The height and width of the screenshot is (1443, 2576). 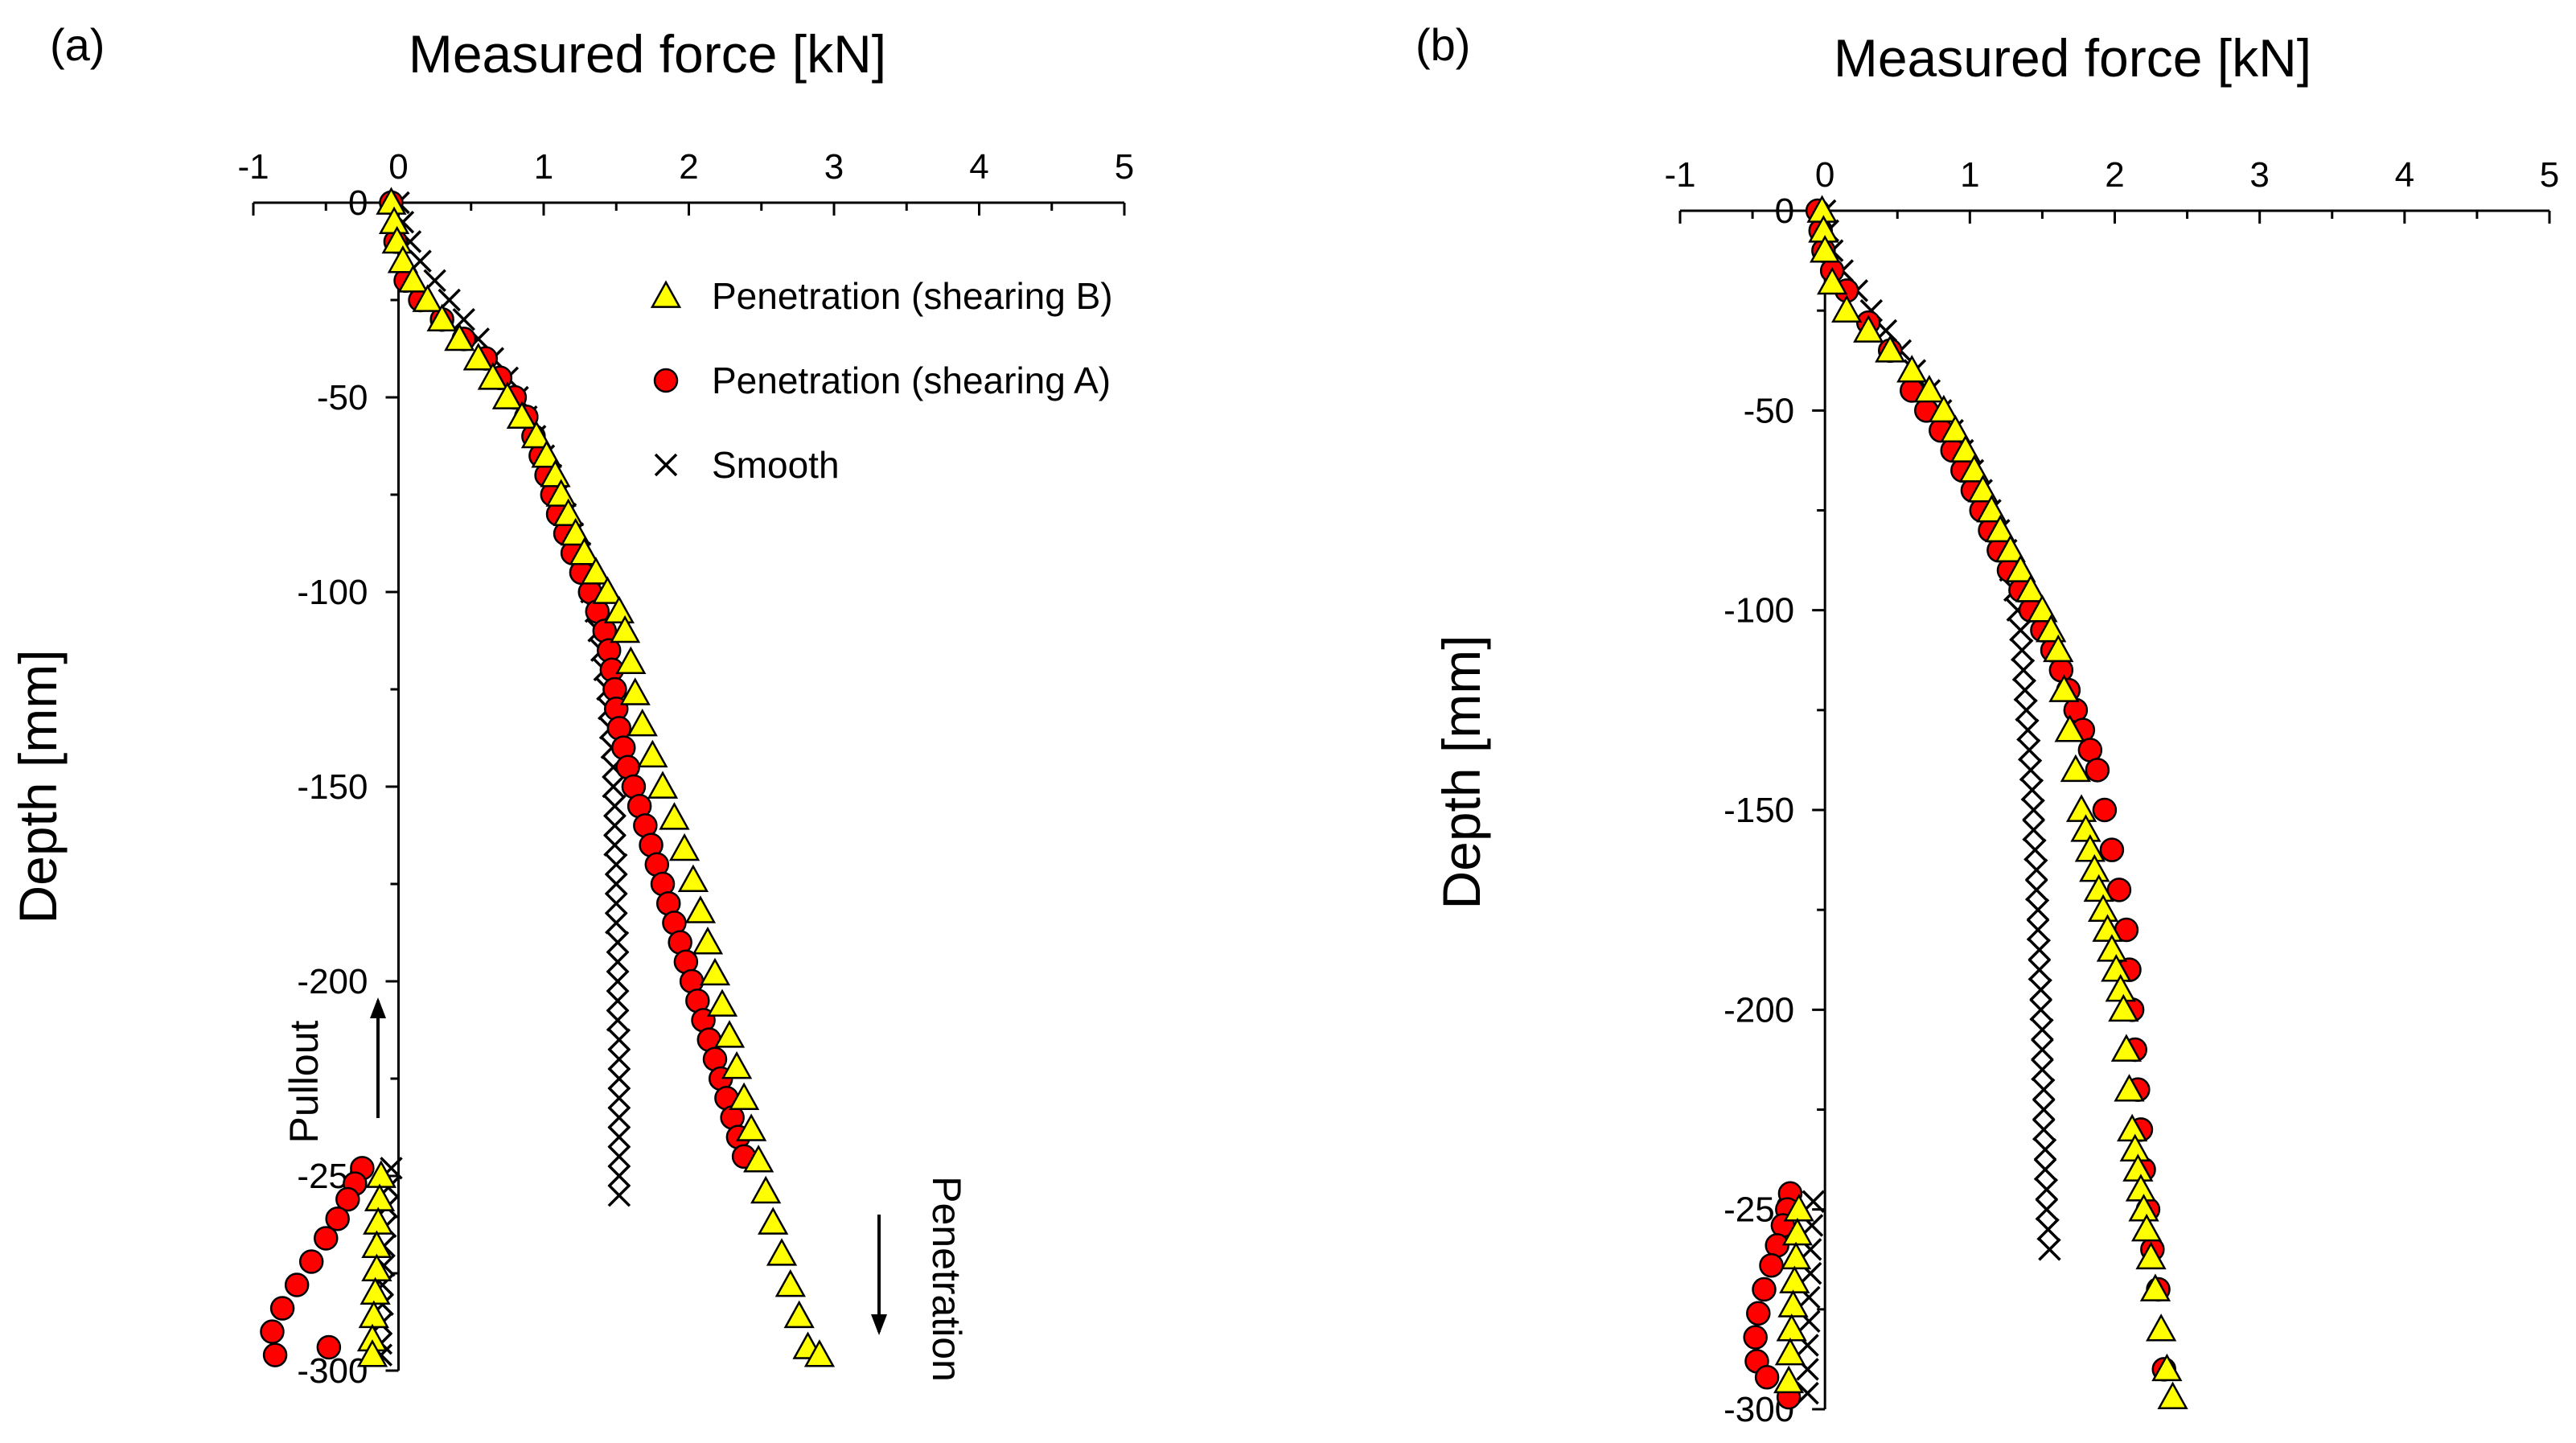 I want to click on x-tick-label: 3, so click(x=2259, y=175).